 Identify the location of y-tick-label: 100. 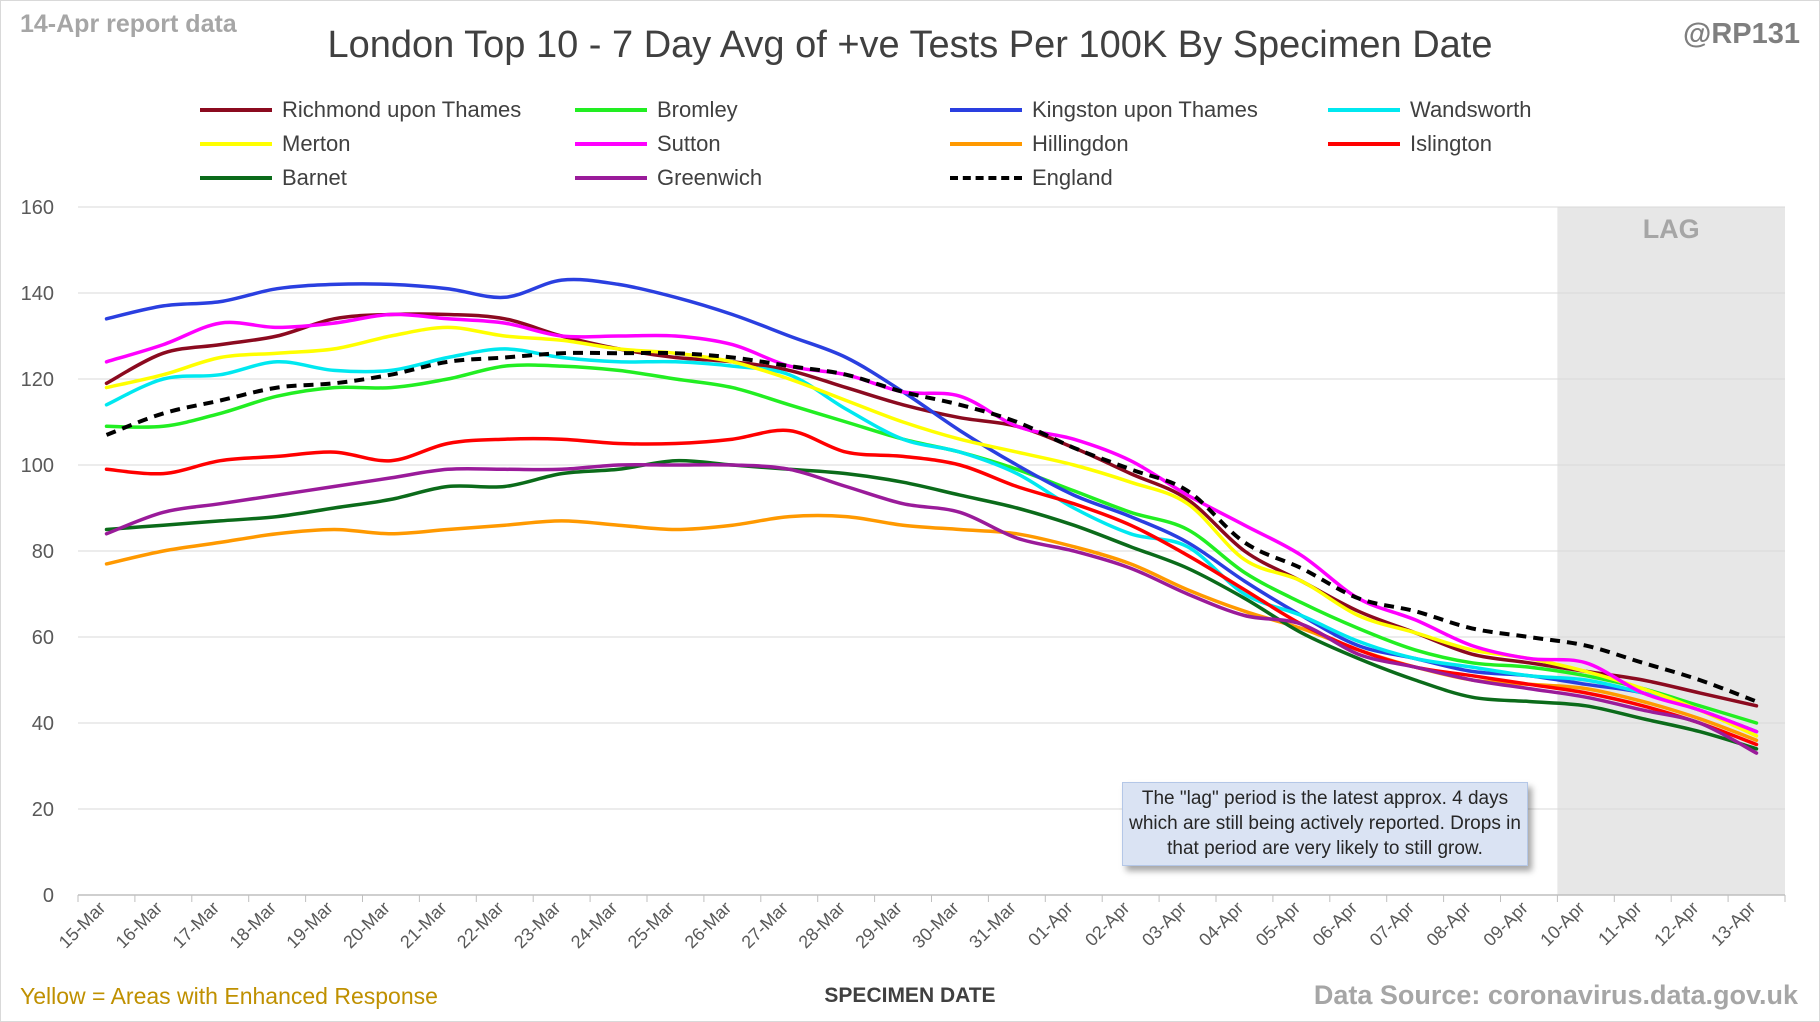
(37, 466).